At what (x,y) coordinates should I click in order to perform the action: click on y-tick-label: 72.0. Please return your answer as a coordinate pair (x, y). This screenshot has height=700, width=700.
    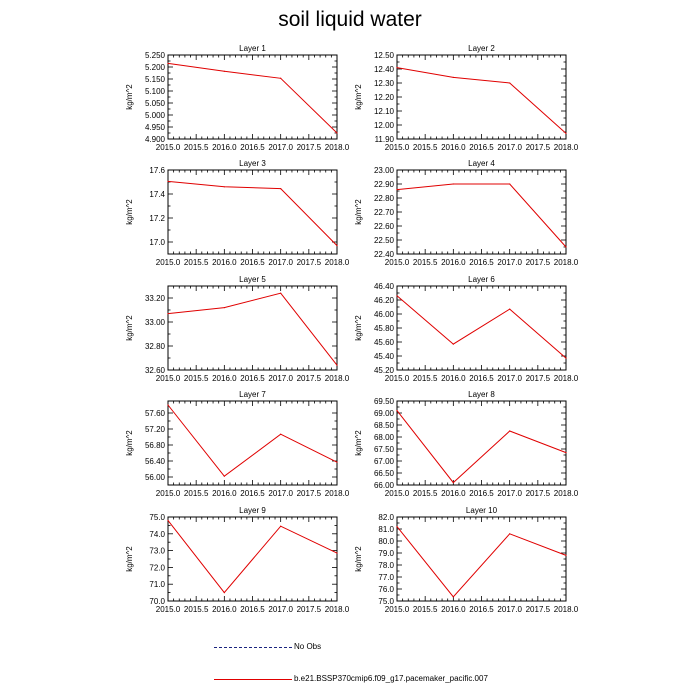
    Looking at the image, I should click on (157, 567).